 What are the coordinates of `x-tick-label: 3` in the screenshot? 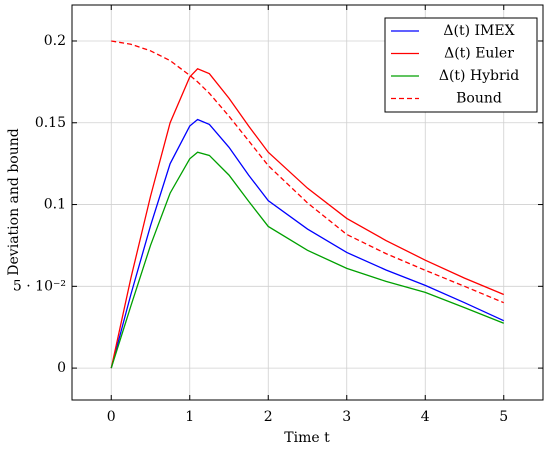 It's located at (346, 417).